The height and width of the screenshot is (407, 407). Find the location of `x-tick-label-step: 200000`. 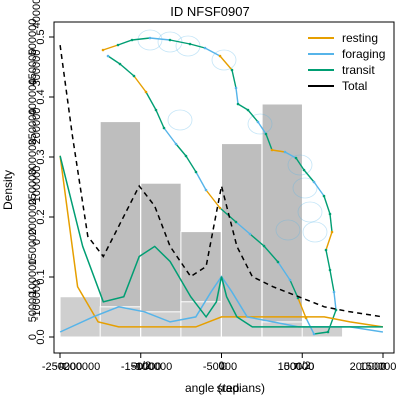

x-tick-label-step: 200000 is located at coordinates (368, 367).